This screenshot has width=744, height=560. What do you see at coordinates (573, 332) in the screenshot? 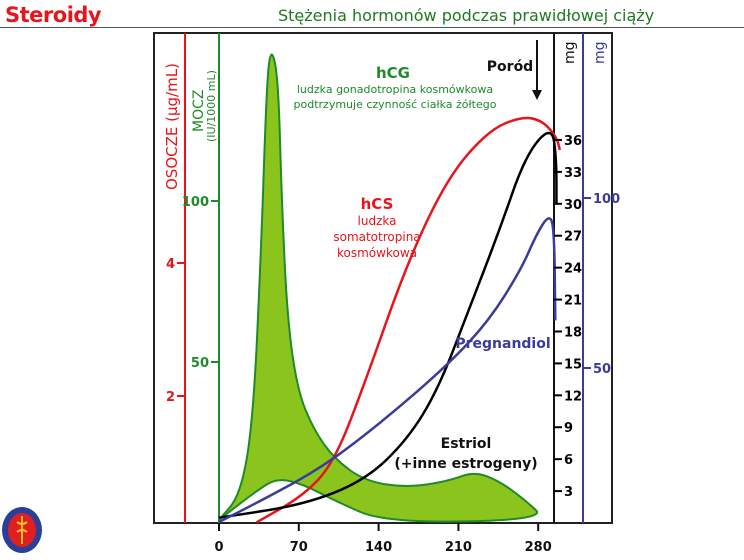
I see `mg_black-tick-label: 18` at bounding box center [573, 332].